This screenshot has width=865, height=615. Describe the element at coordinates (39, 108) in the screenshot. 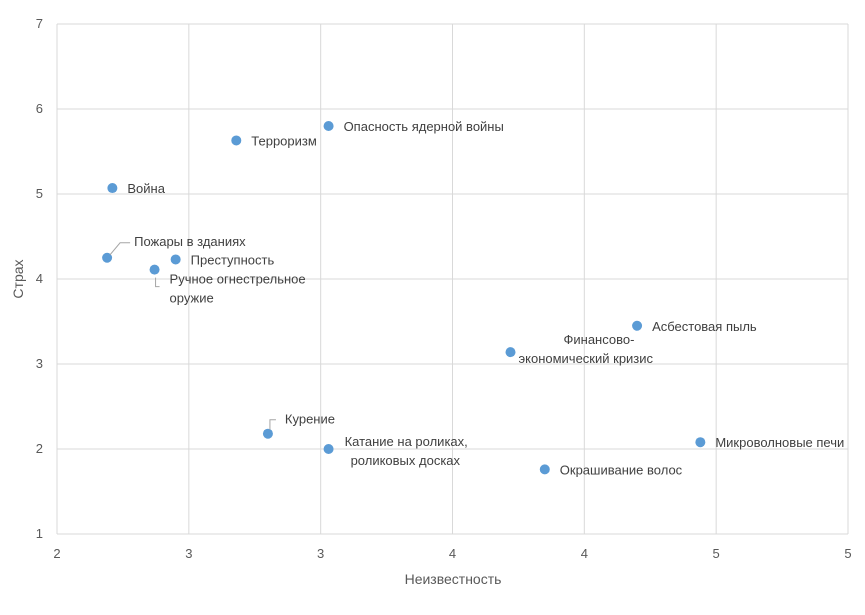

I see `y-tick-label: 6` at that location.